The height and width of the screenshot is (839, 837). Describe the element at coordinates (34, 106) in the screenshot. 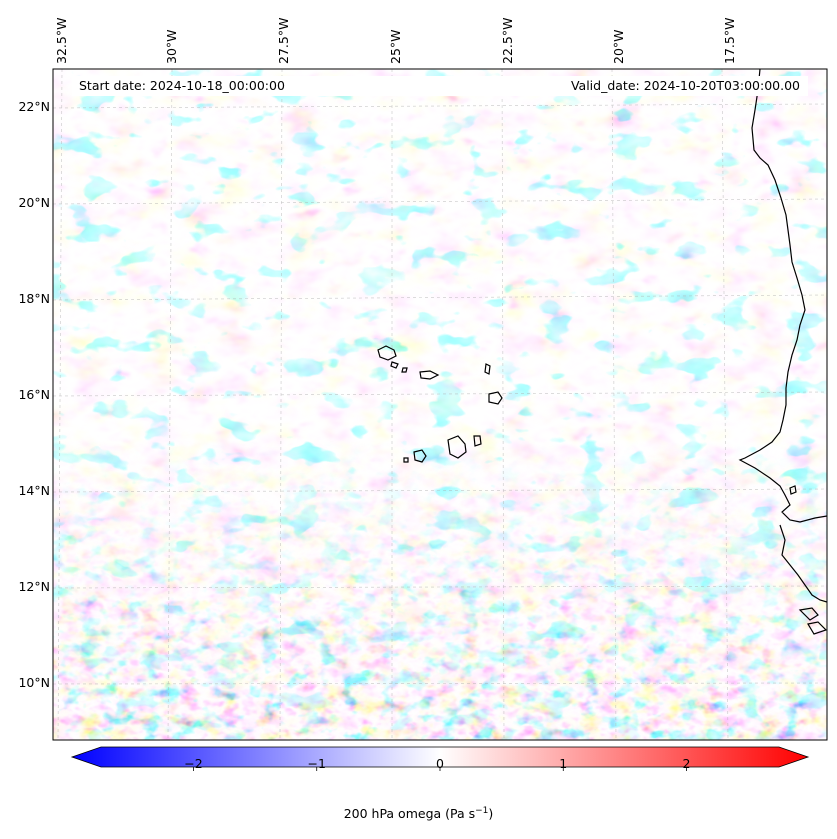

I see `latitude-label: 22°N` at that location.